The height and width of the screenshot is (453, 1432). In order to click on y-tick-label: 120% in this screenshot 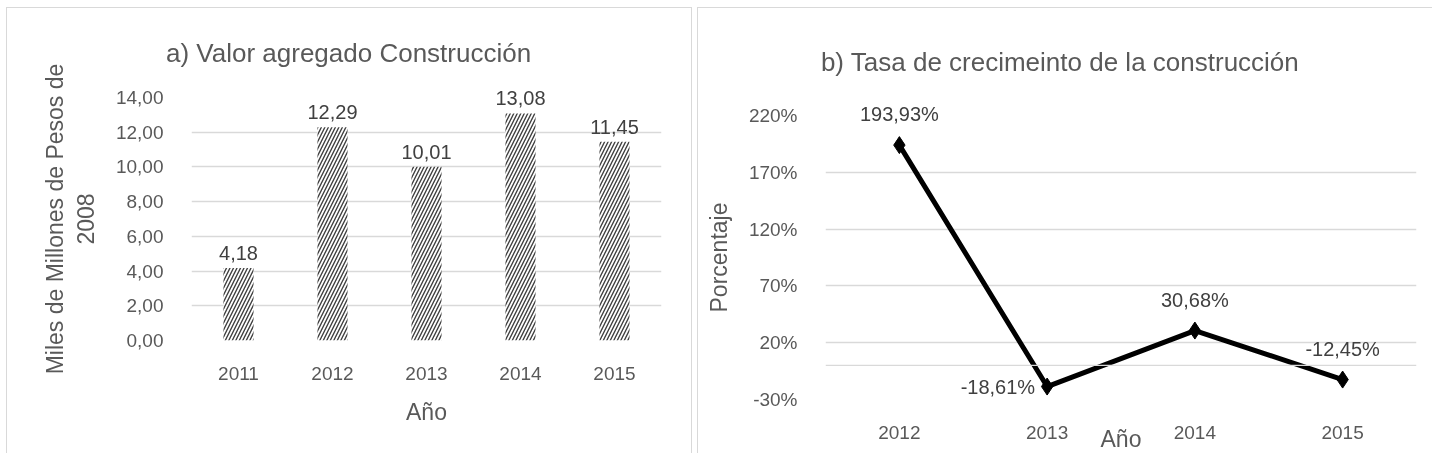, I will do `click(773, 229)`.